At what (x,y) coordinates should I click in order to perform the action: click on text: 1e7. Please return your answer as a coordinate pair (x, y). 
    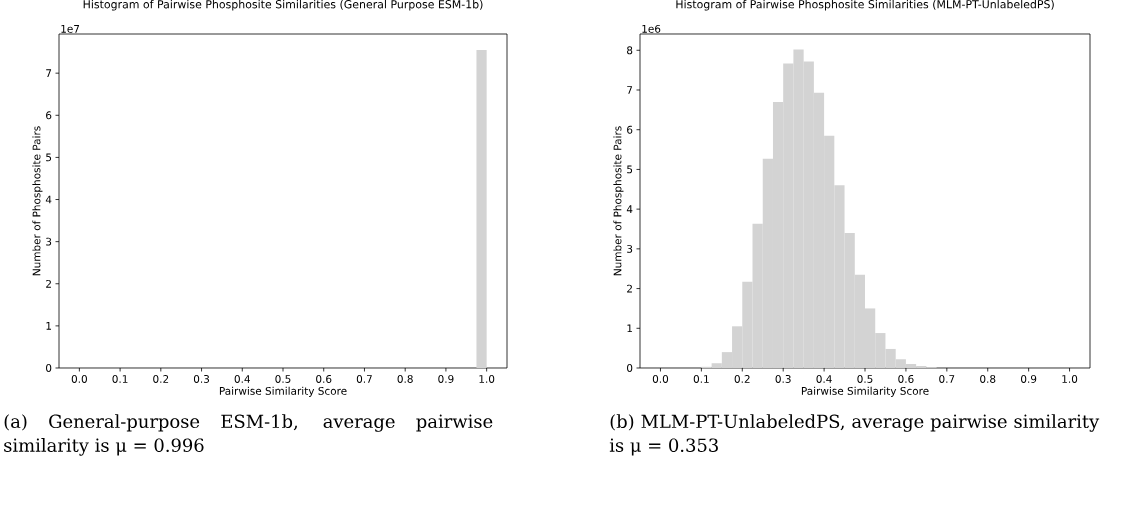
    Looking at the image, I should click on (70, 29).